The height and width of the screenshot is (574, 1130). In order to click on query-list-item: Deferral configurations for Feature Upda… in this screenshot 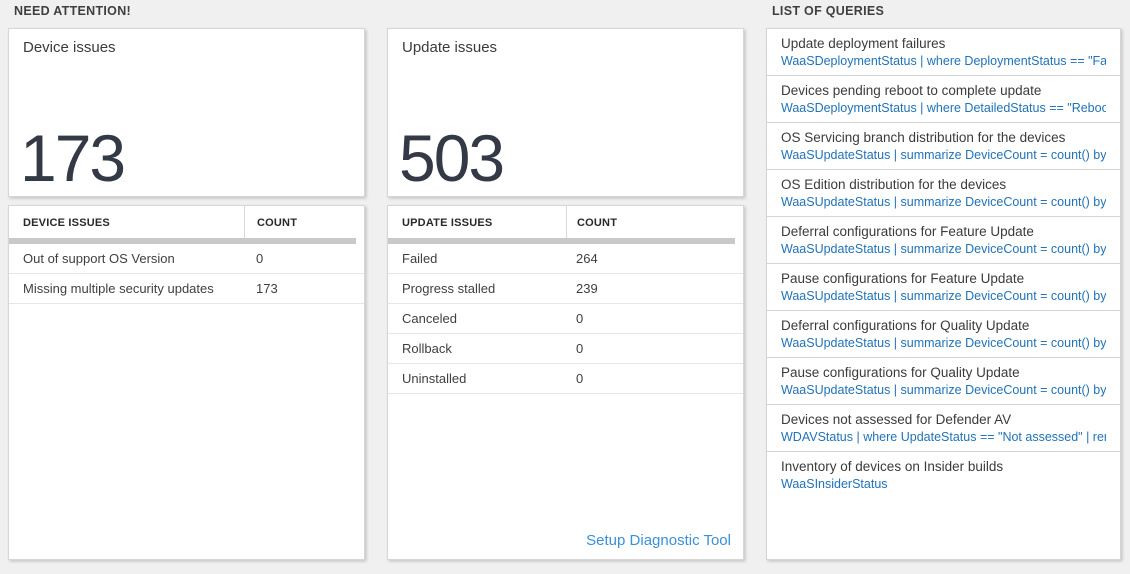, I will do `click(943, 240)`.